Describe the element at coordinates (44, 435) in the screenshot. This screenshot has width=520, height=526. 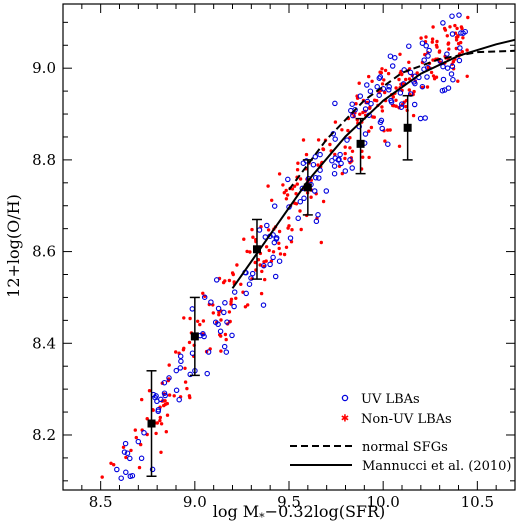
I see `y-tick-label: 8.2` at that location.